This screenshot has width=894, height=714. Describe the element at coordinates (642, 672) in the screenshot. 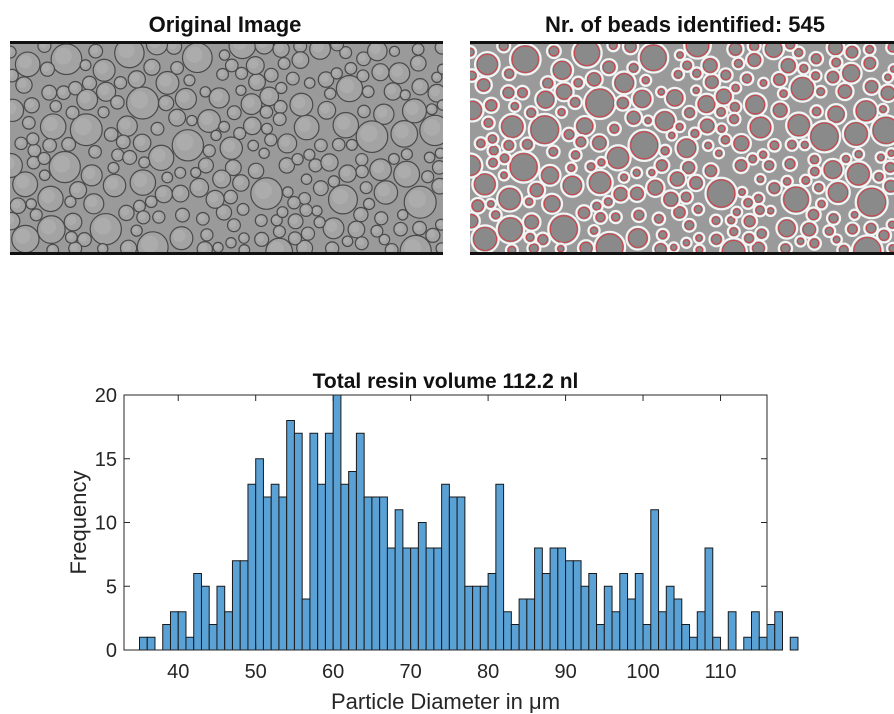

I see `x-tick-label: 100` at that location.